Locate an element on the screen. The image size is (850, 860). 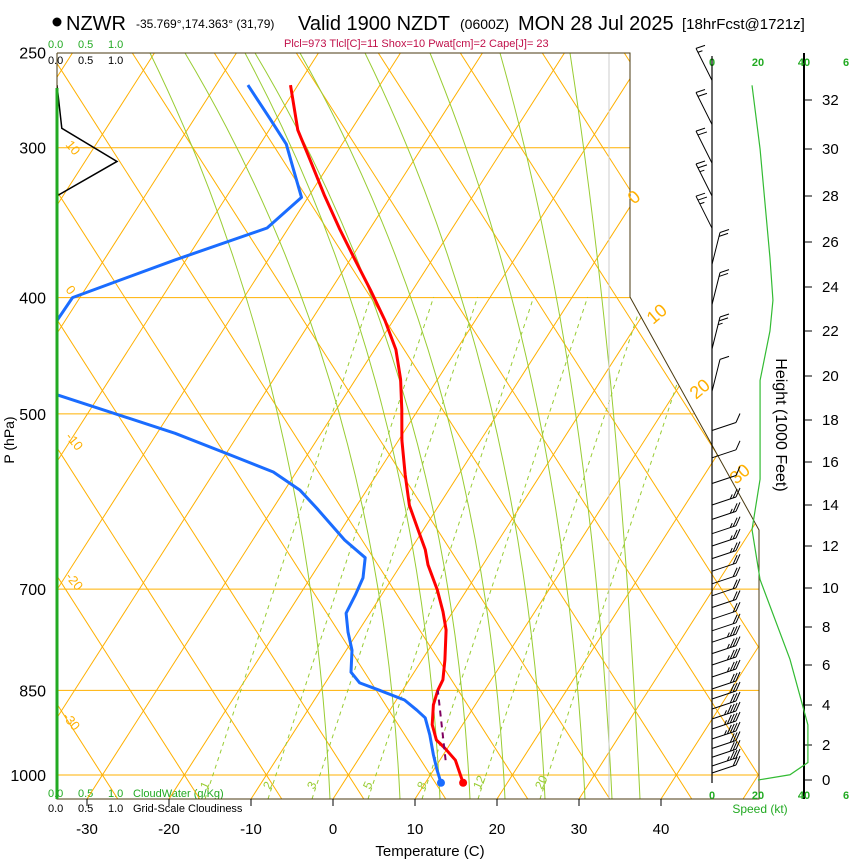
isotherm-line is located at coordinates (709, 426).